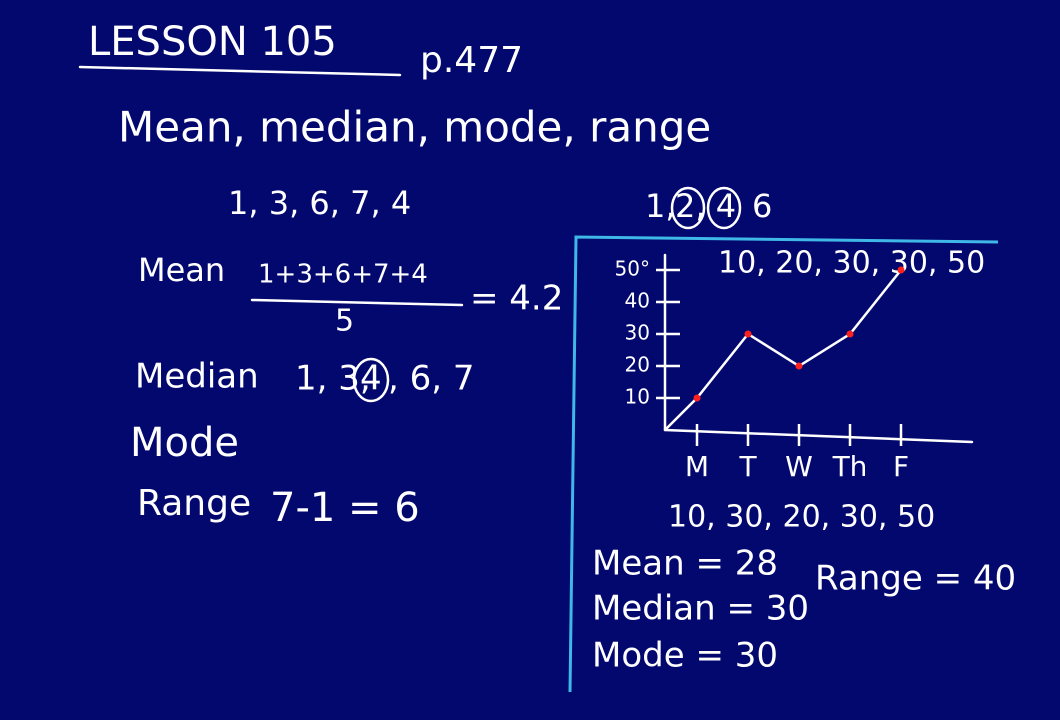 This screenshot has width=1060, height=720. What do you see at coordinates (184, 443) in the screenshot?
I see `mode-label: Mode` at bounding box center [184, 443].